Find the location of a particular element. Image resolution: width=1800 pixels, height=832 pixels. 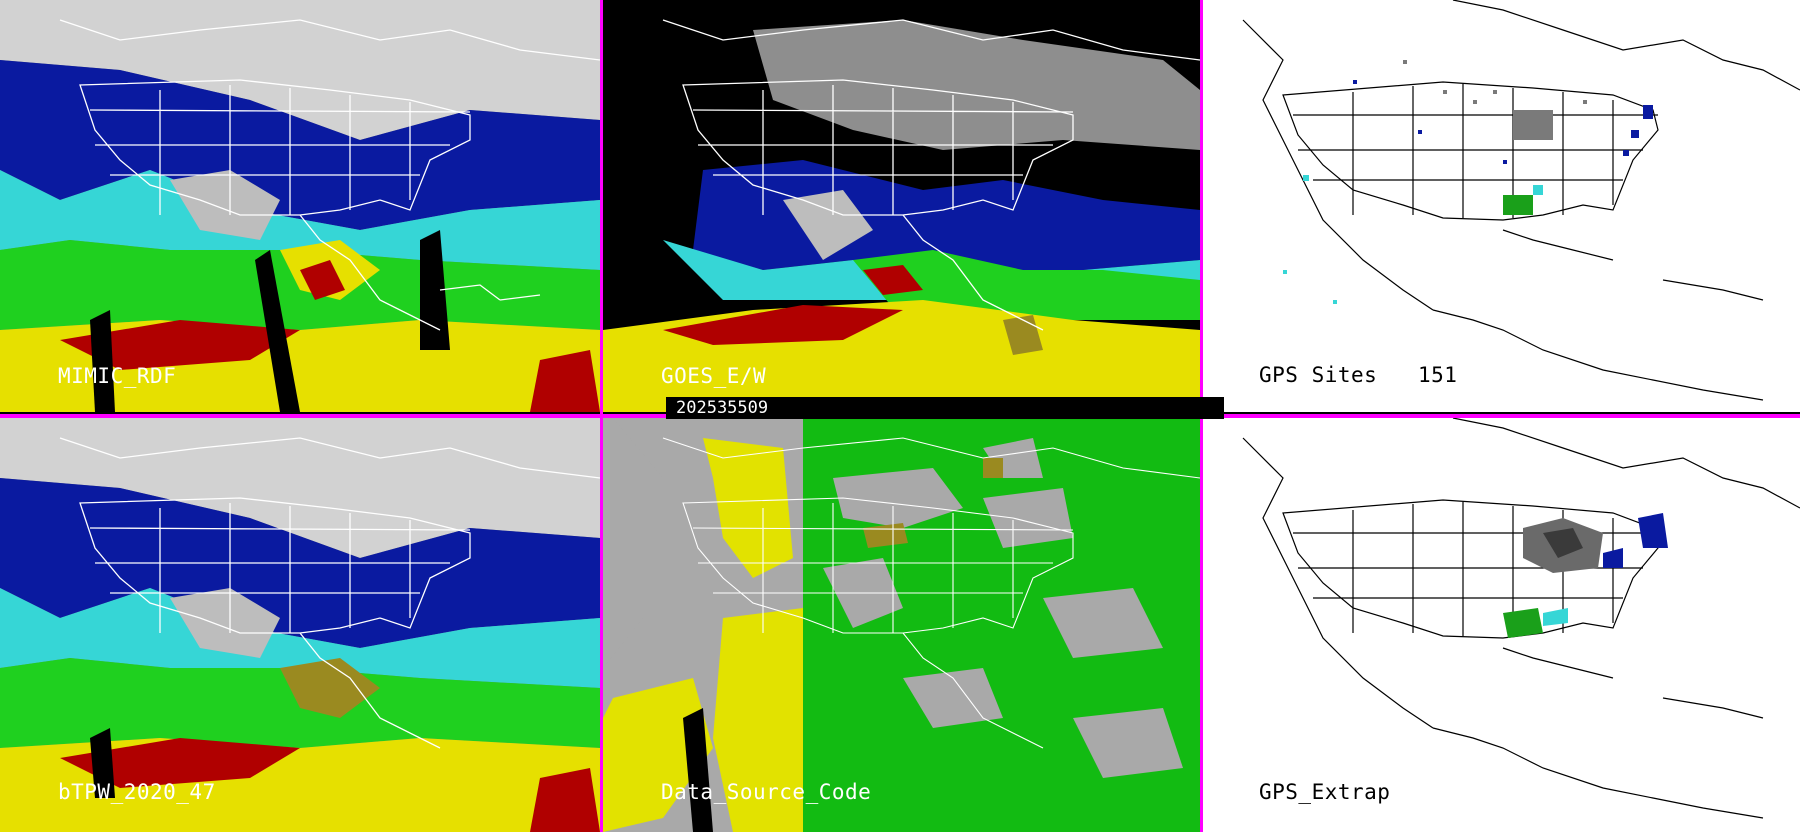

panel-label-btpw: bTPW_2020_47 is located at coordinates (137, 792).